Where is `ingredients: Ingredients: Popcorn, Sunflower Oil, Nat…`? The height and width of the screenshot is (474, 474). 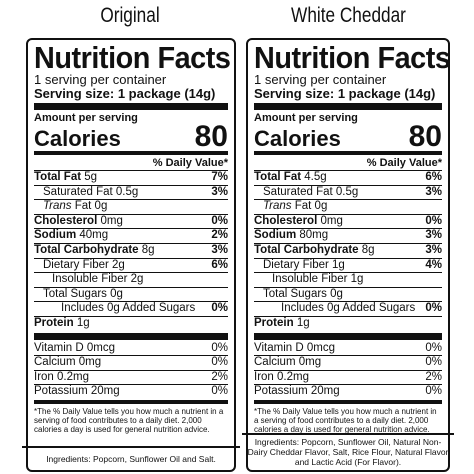
ingredients: Ingredients: Popcorn, Sunflower Oil, Nat… is located at coordinates (348, 451).